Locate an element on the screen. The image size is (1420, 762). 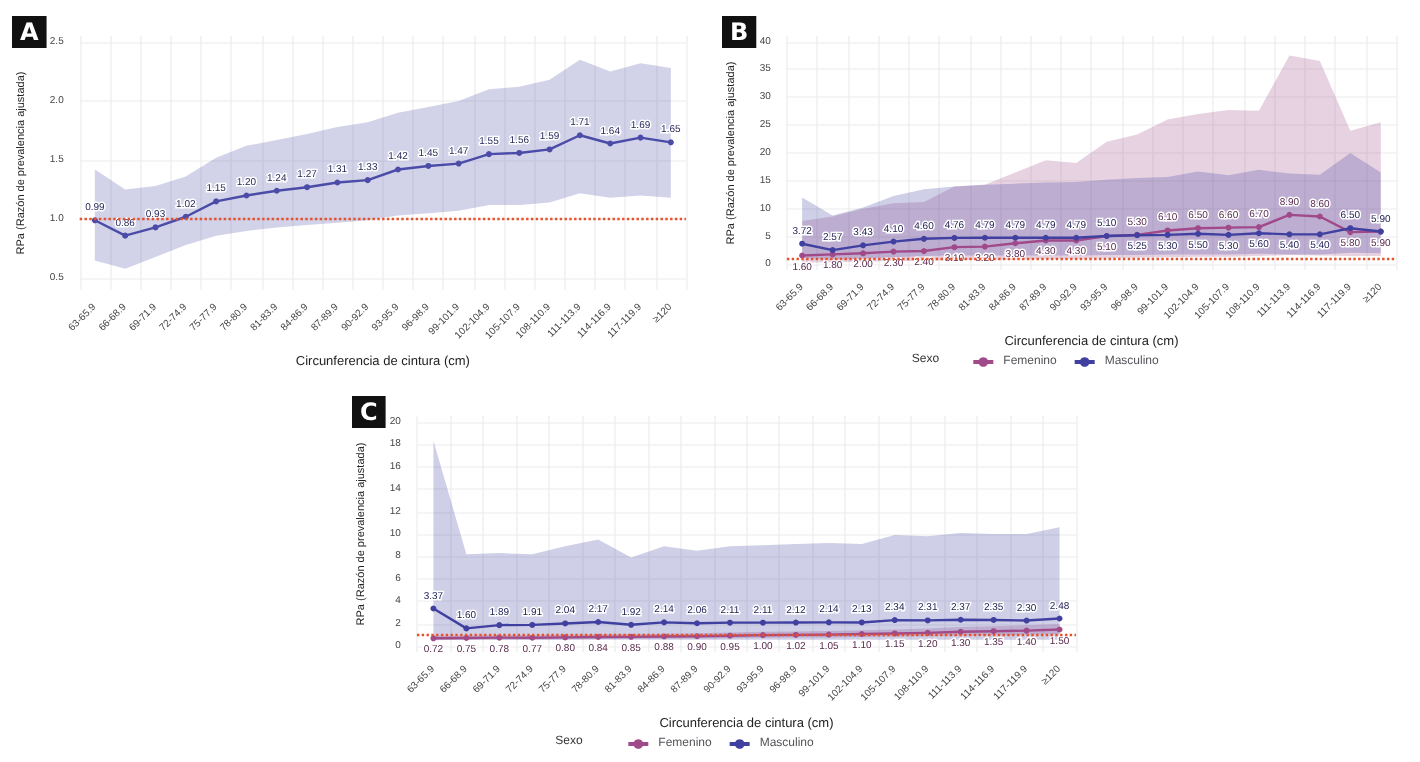
line-series is located at coordinates (746, 618).